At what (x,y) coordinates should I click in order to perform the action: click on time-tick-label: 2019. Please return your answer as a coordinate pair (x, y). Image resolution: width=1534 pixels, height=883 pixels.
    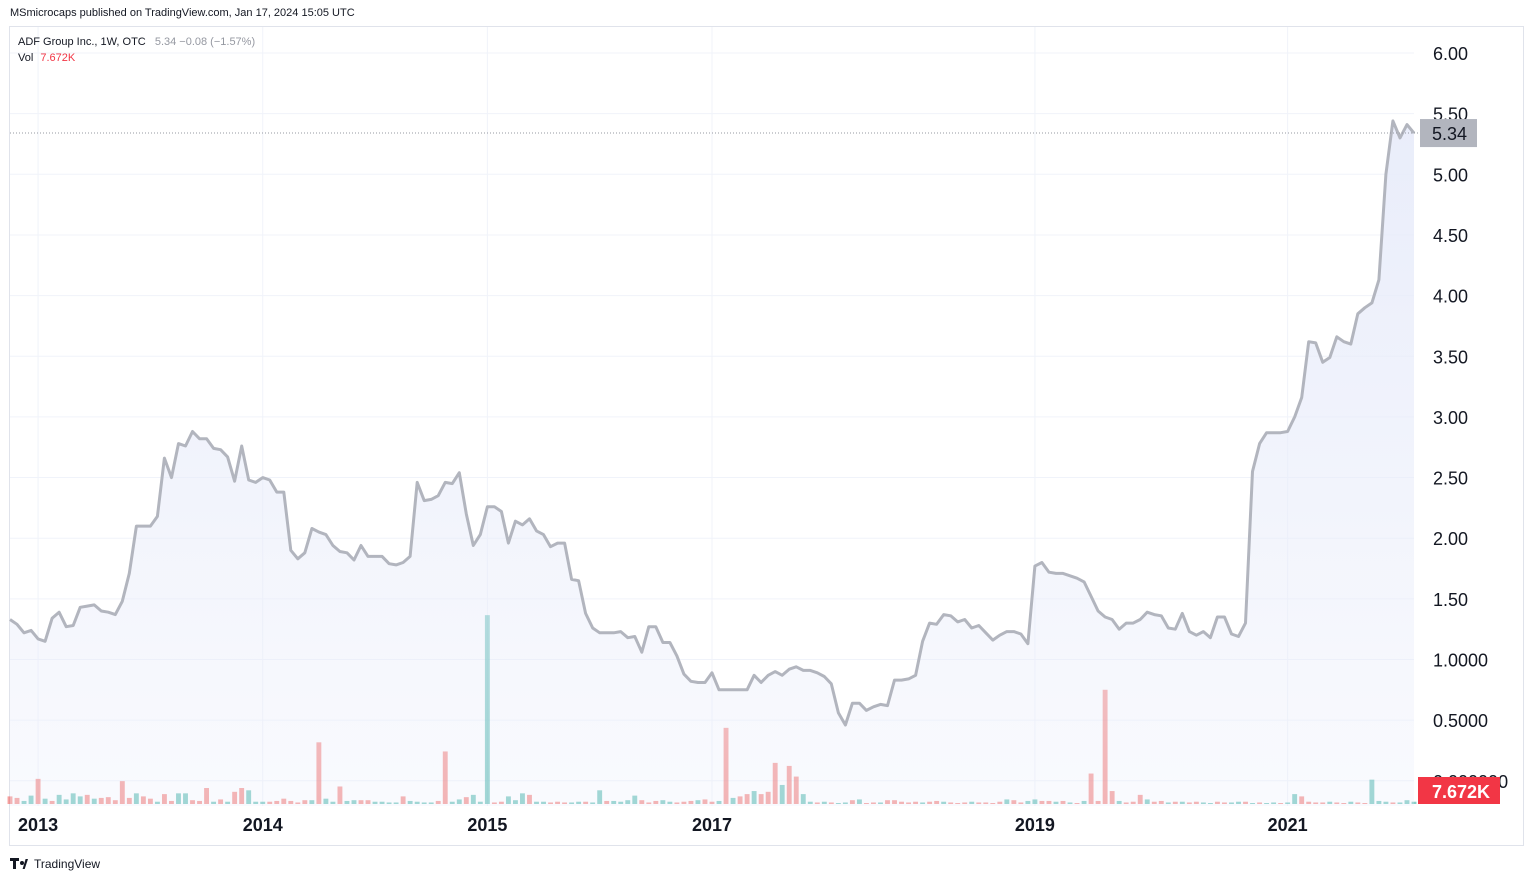
    Looking at the image, I should click on (1035, 825).